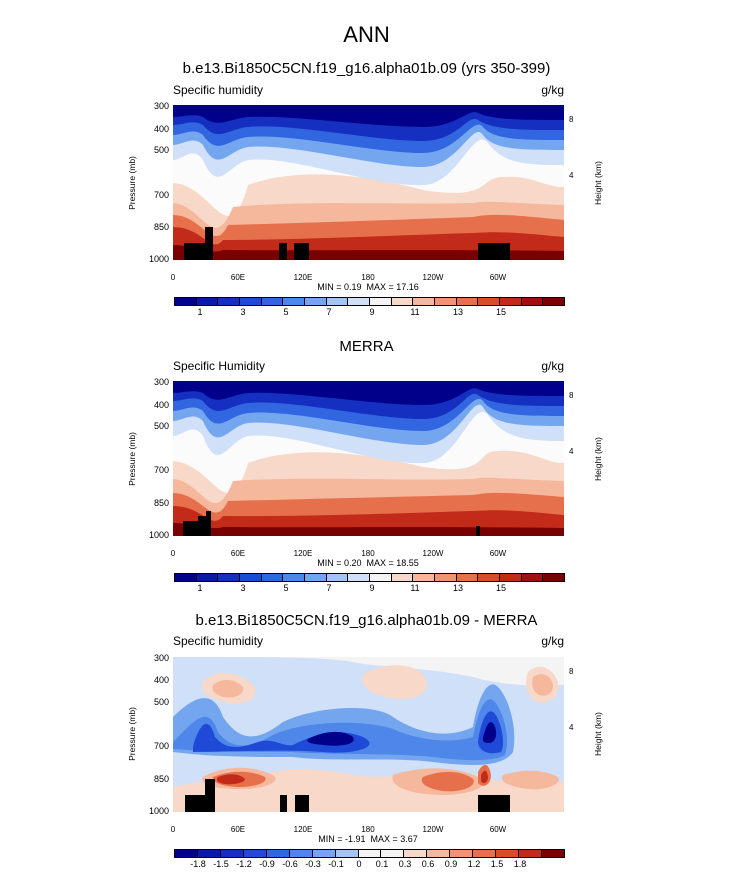 The height and width of the screenshot is (872, 733). I want to click on p1-cb-7: 7, so click(329, 312).